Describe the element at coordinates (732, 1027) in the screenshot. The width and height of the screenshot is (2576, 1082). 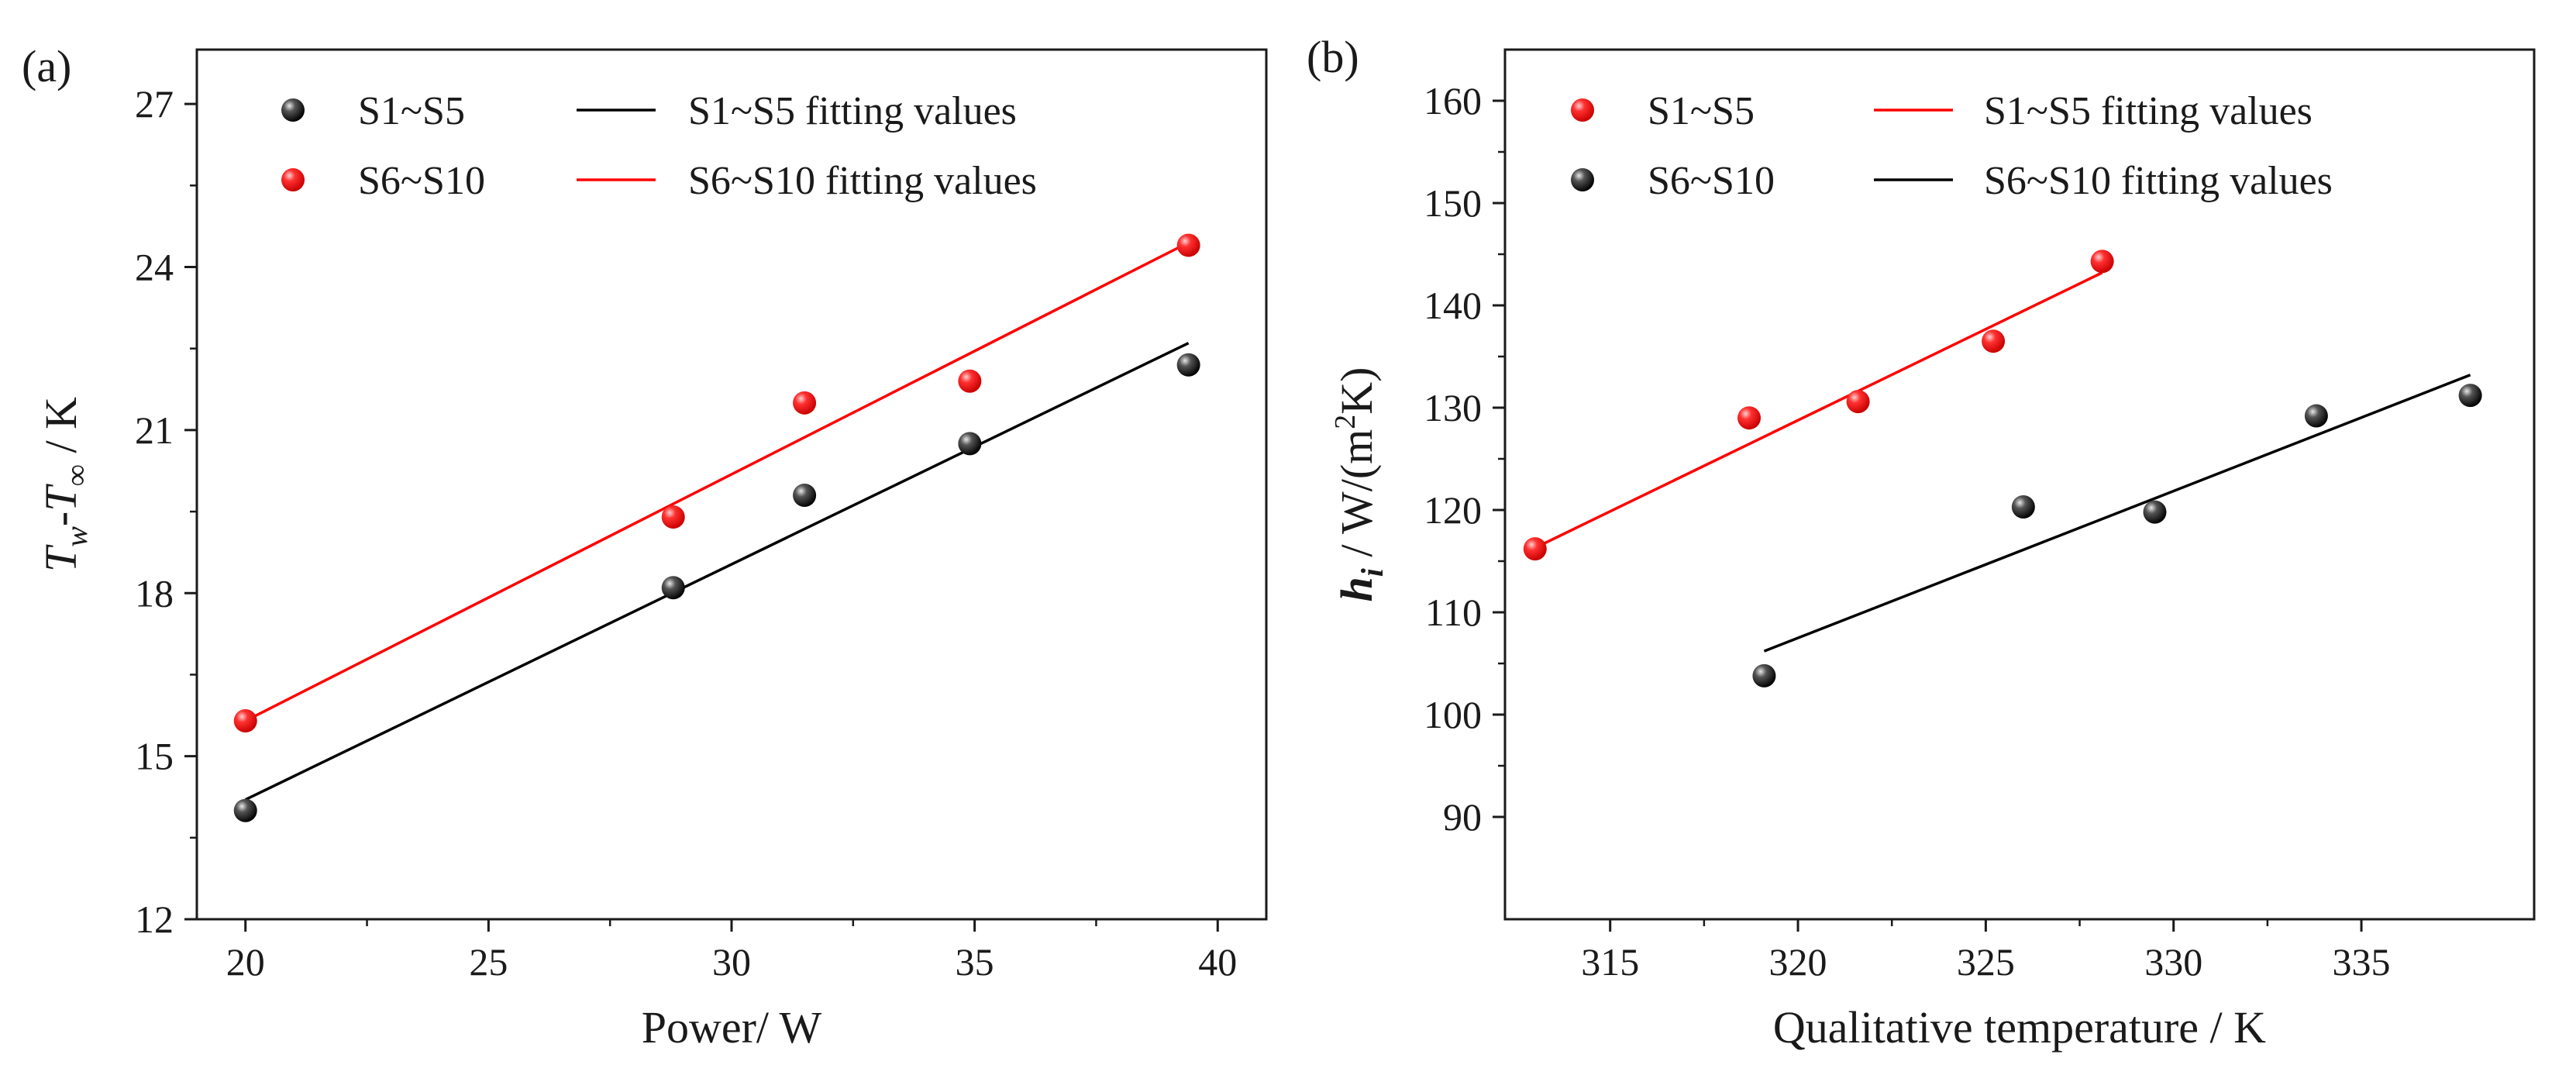
I see `x-axis-title-a: Power/ W` at that location.